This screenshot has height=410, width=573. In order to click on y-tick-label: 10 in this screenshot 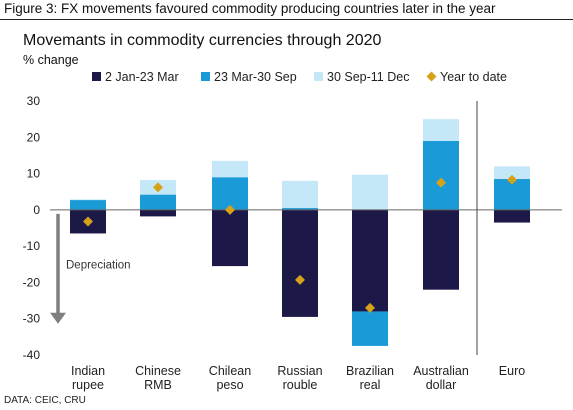, I will do `click(34, 174)`.